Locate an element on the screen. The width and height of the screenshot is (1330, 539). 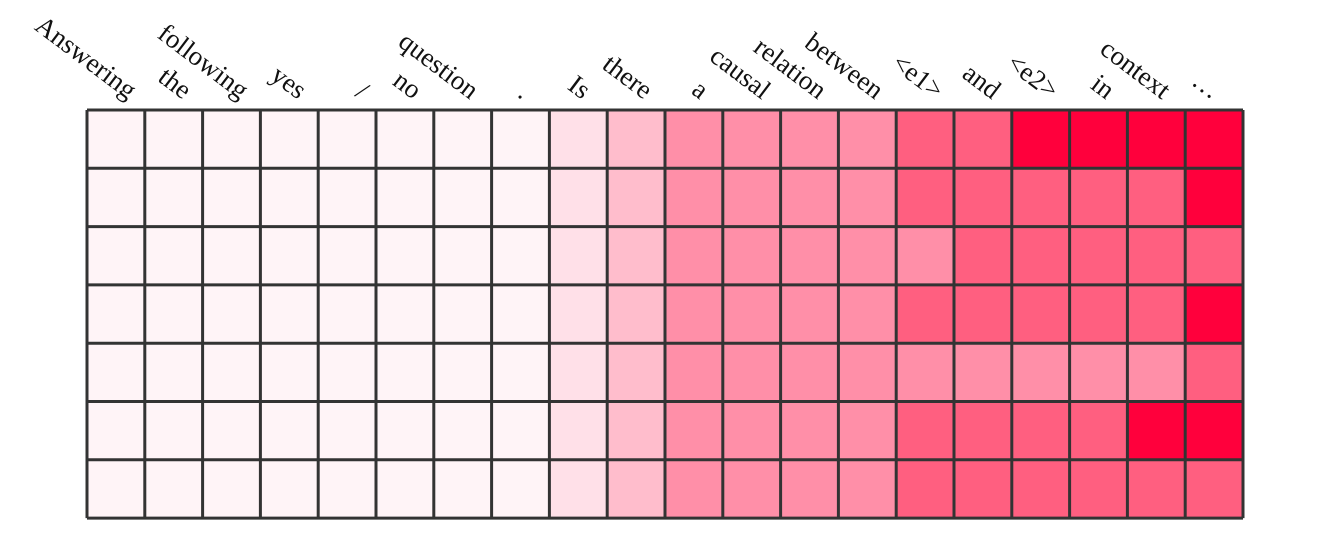
token-label: . is located at coordinates (524, 91).